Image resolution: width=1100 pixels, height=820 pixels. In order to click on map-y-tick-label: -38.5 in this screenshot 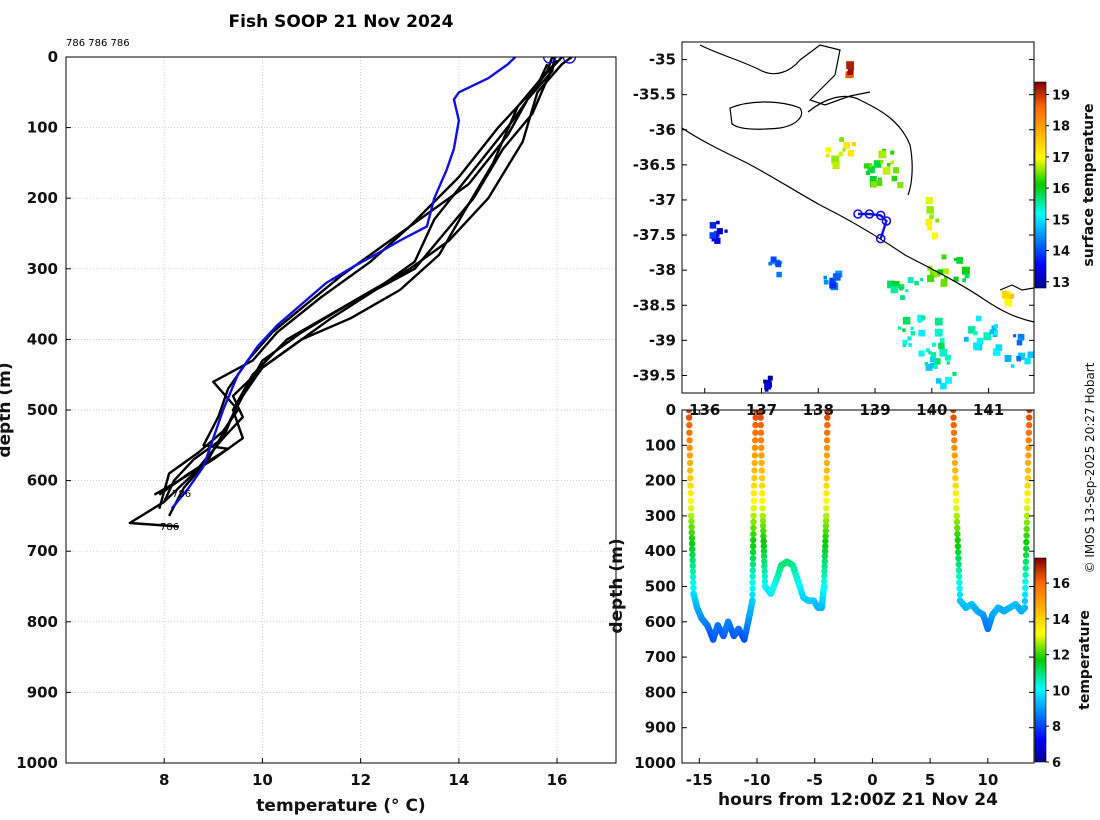, I will do `click(654, 305)`.